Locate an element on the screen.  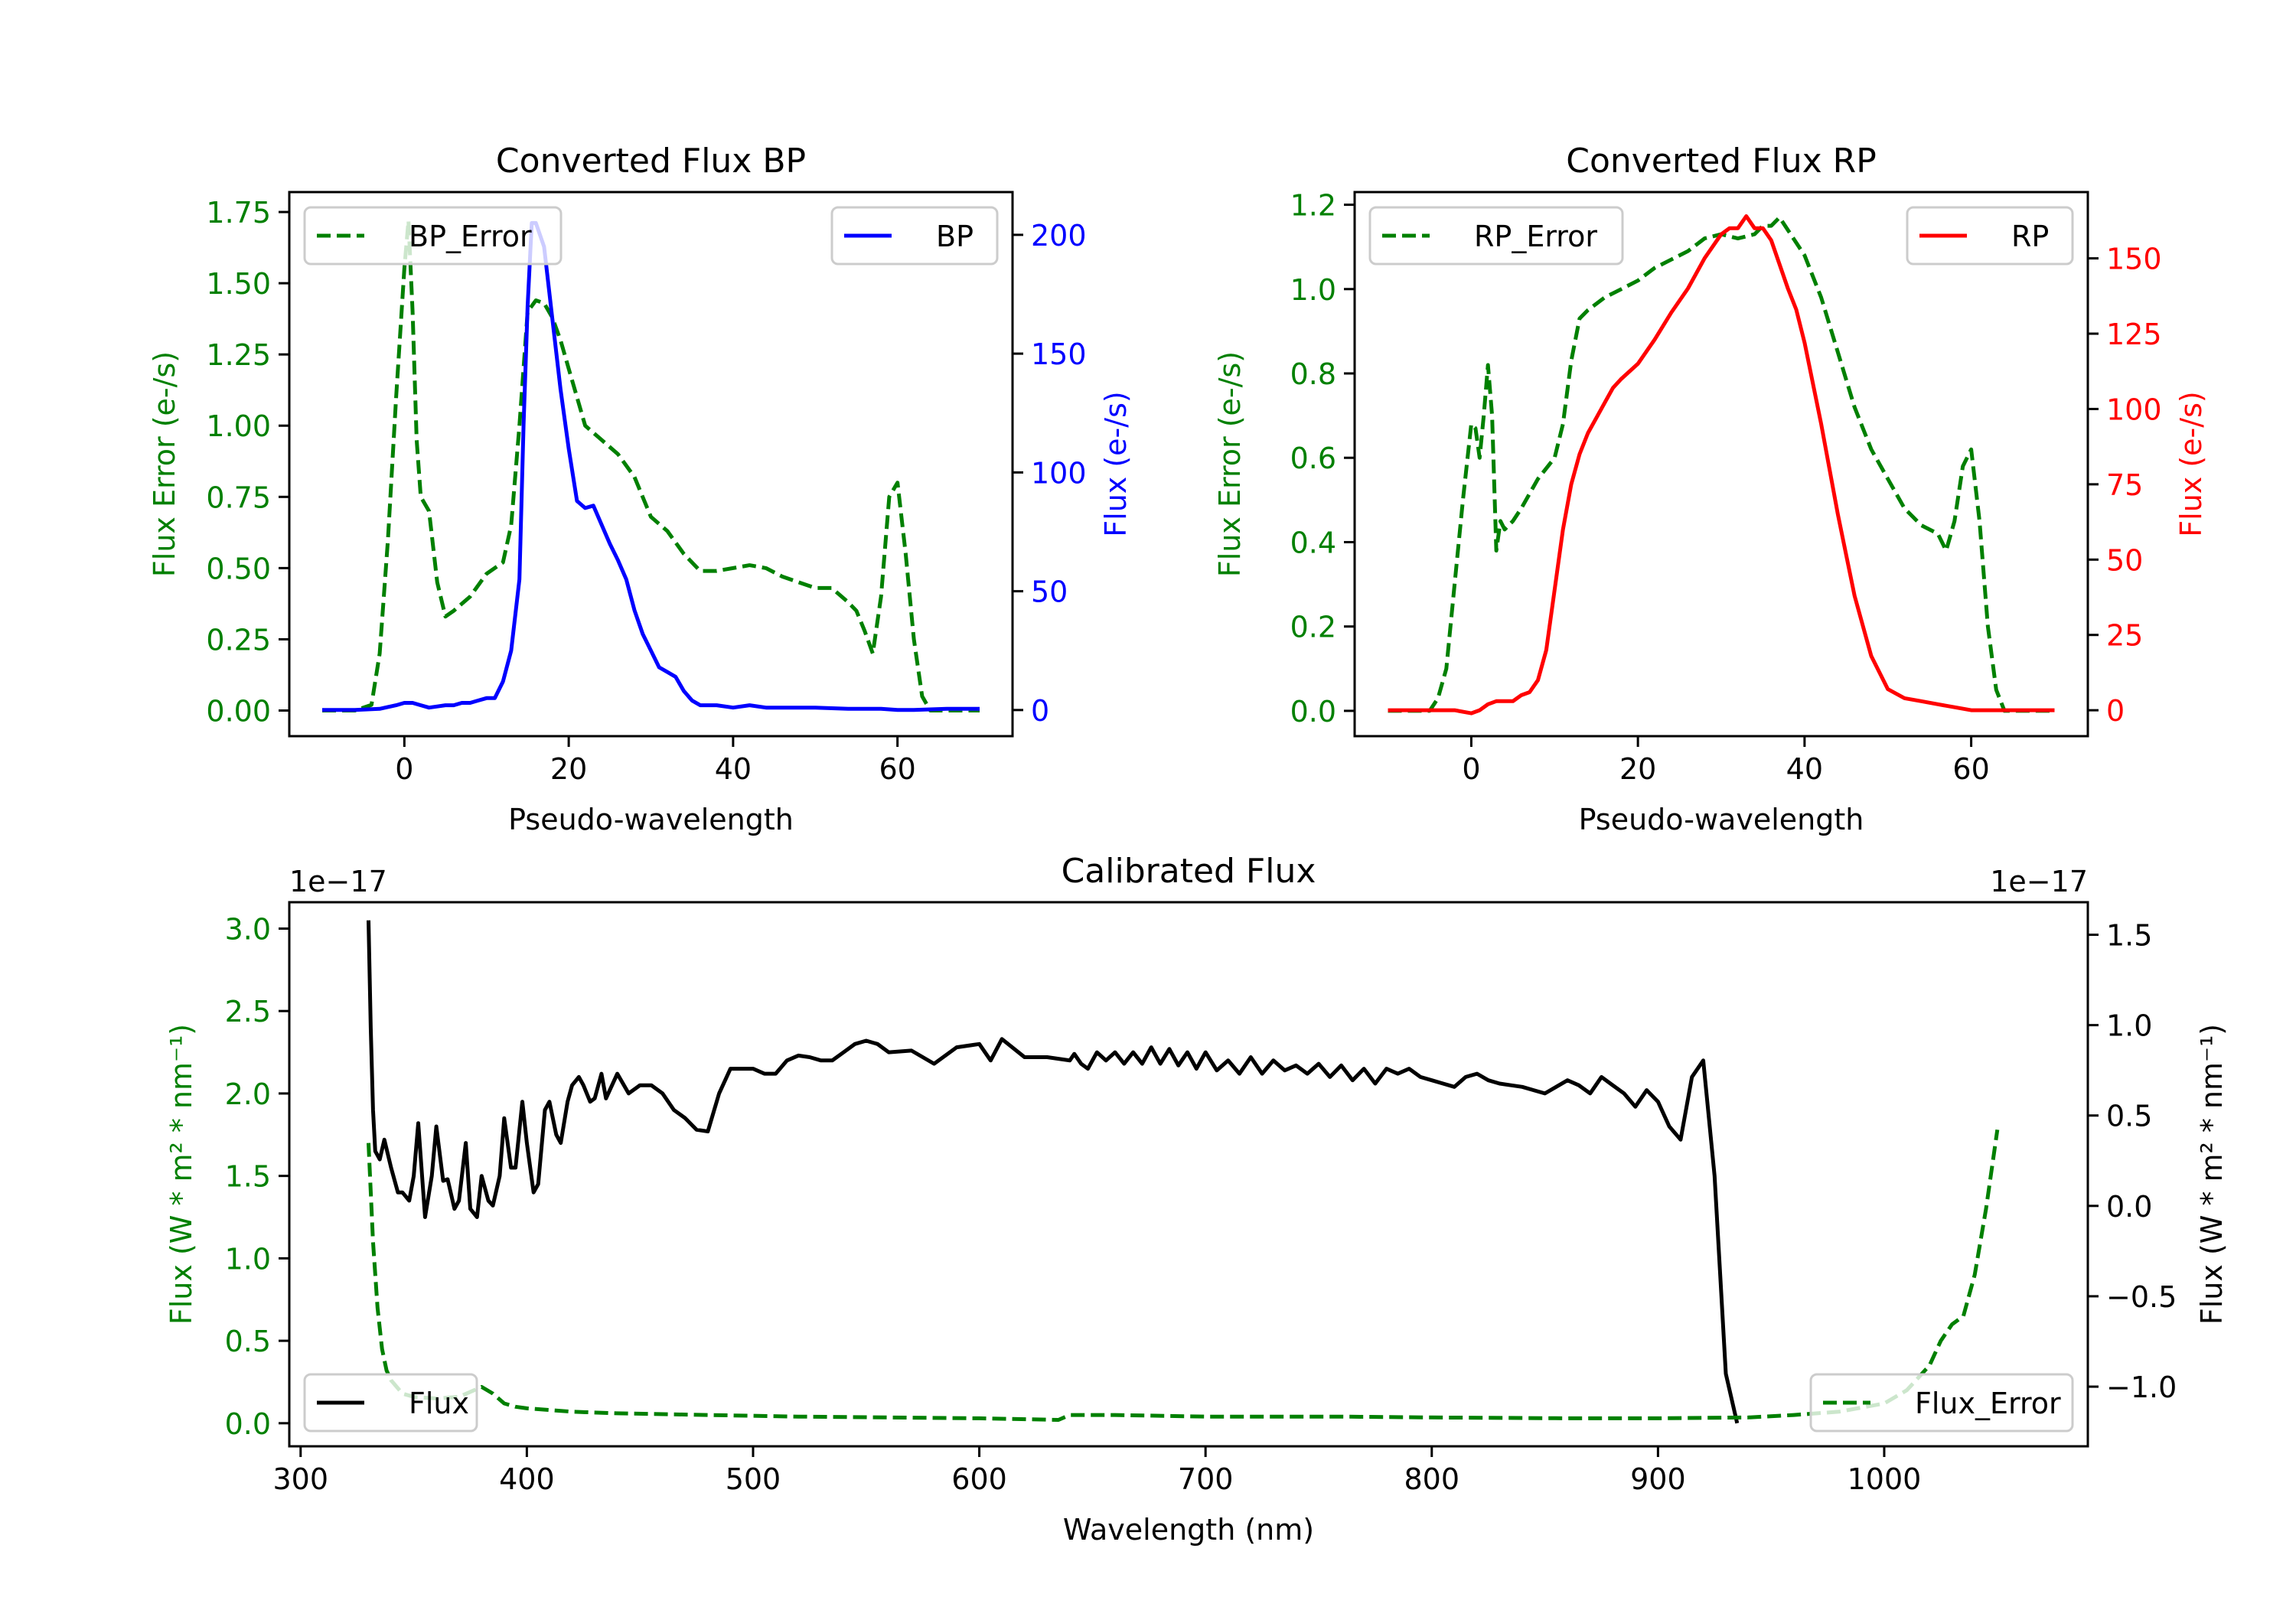
y-left-tick-label: 2.0 is located at coordinates (248, 1094).